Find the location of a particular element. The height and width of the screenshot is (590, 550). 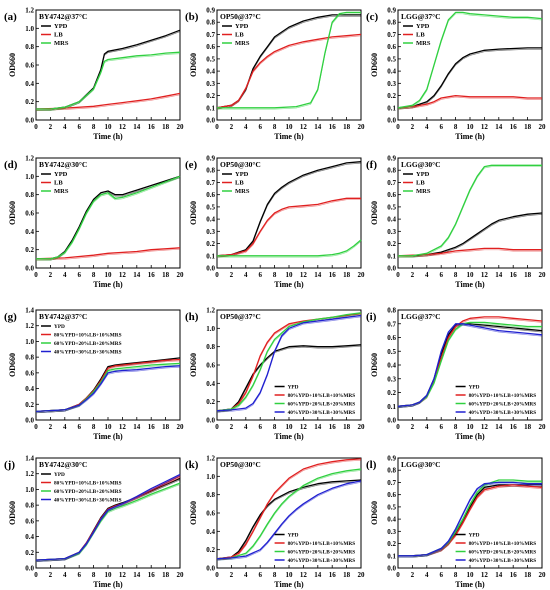

legend-label: 40%YPD+30%LB+30%MRS is located at coordinates (88, 353).